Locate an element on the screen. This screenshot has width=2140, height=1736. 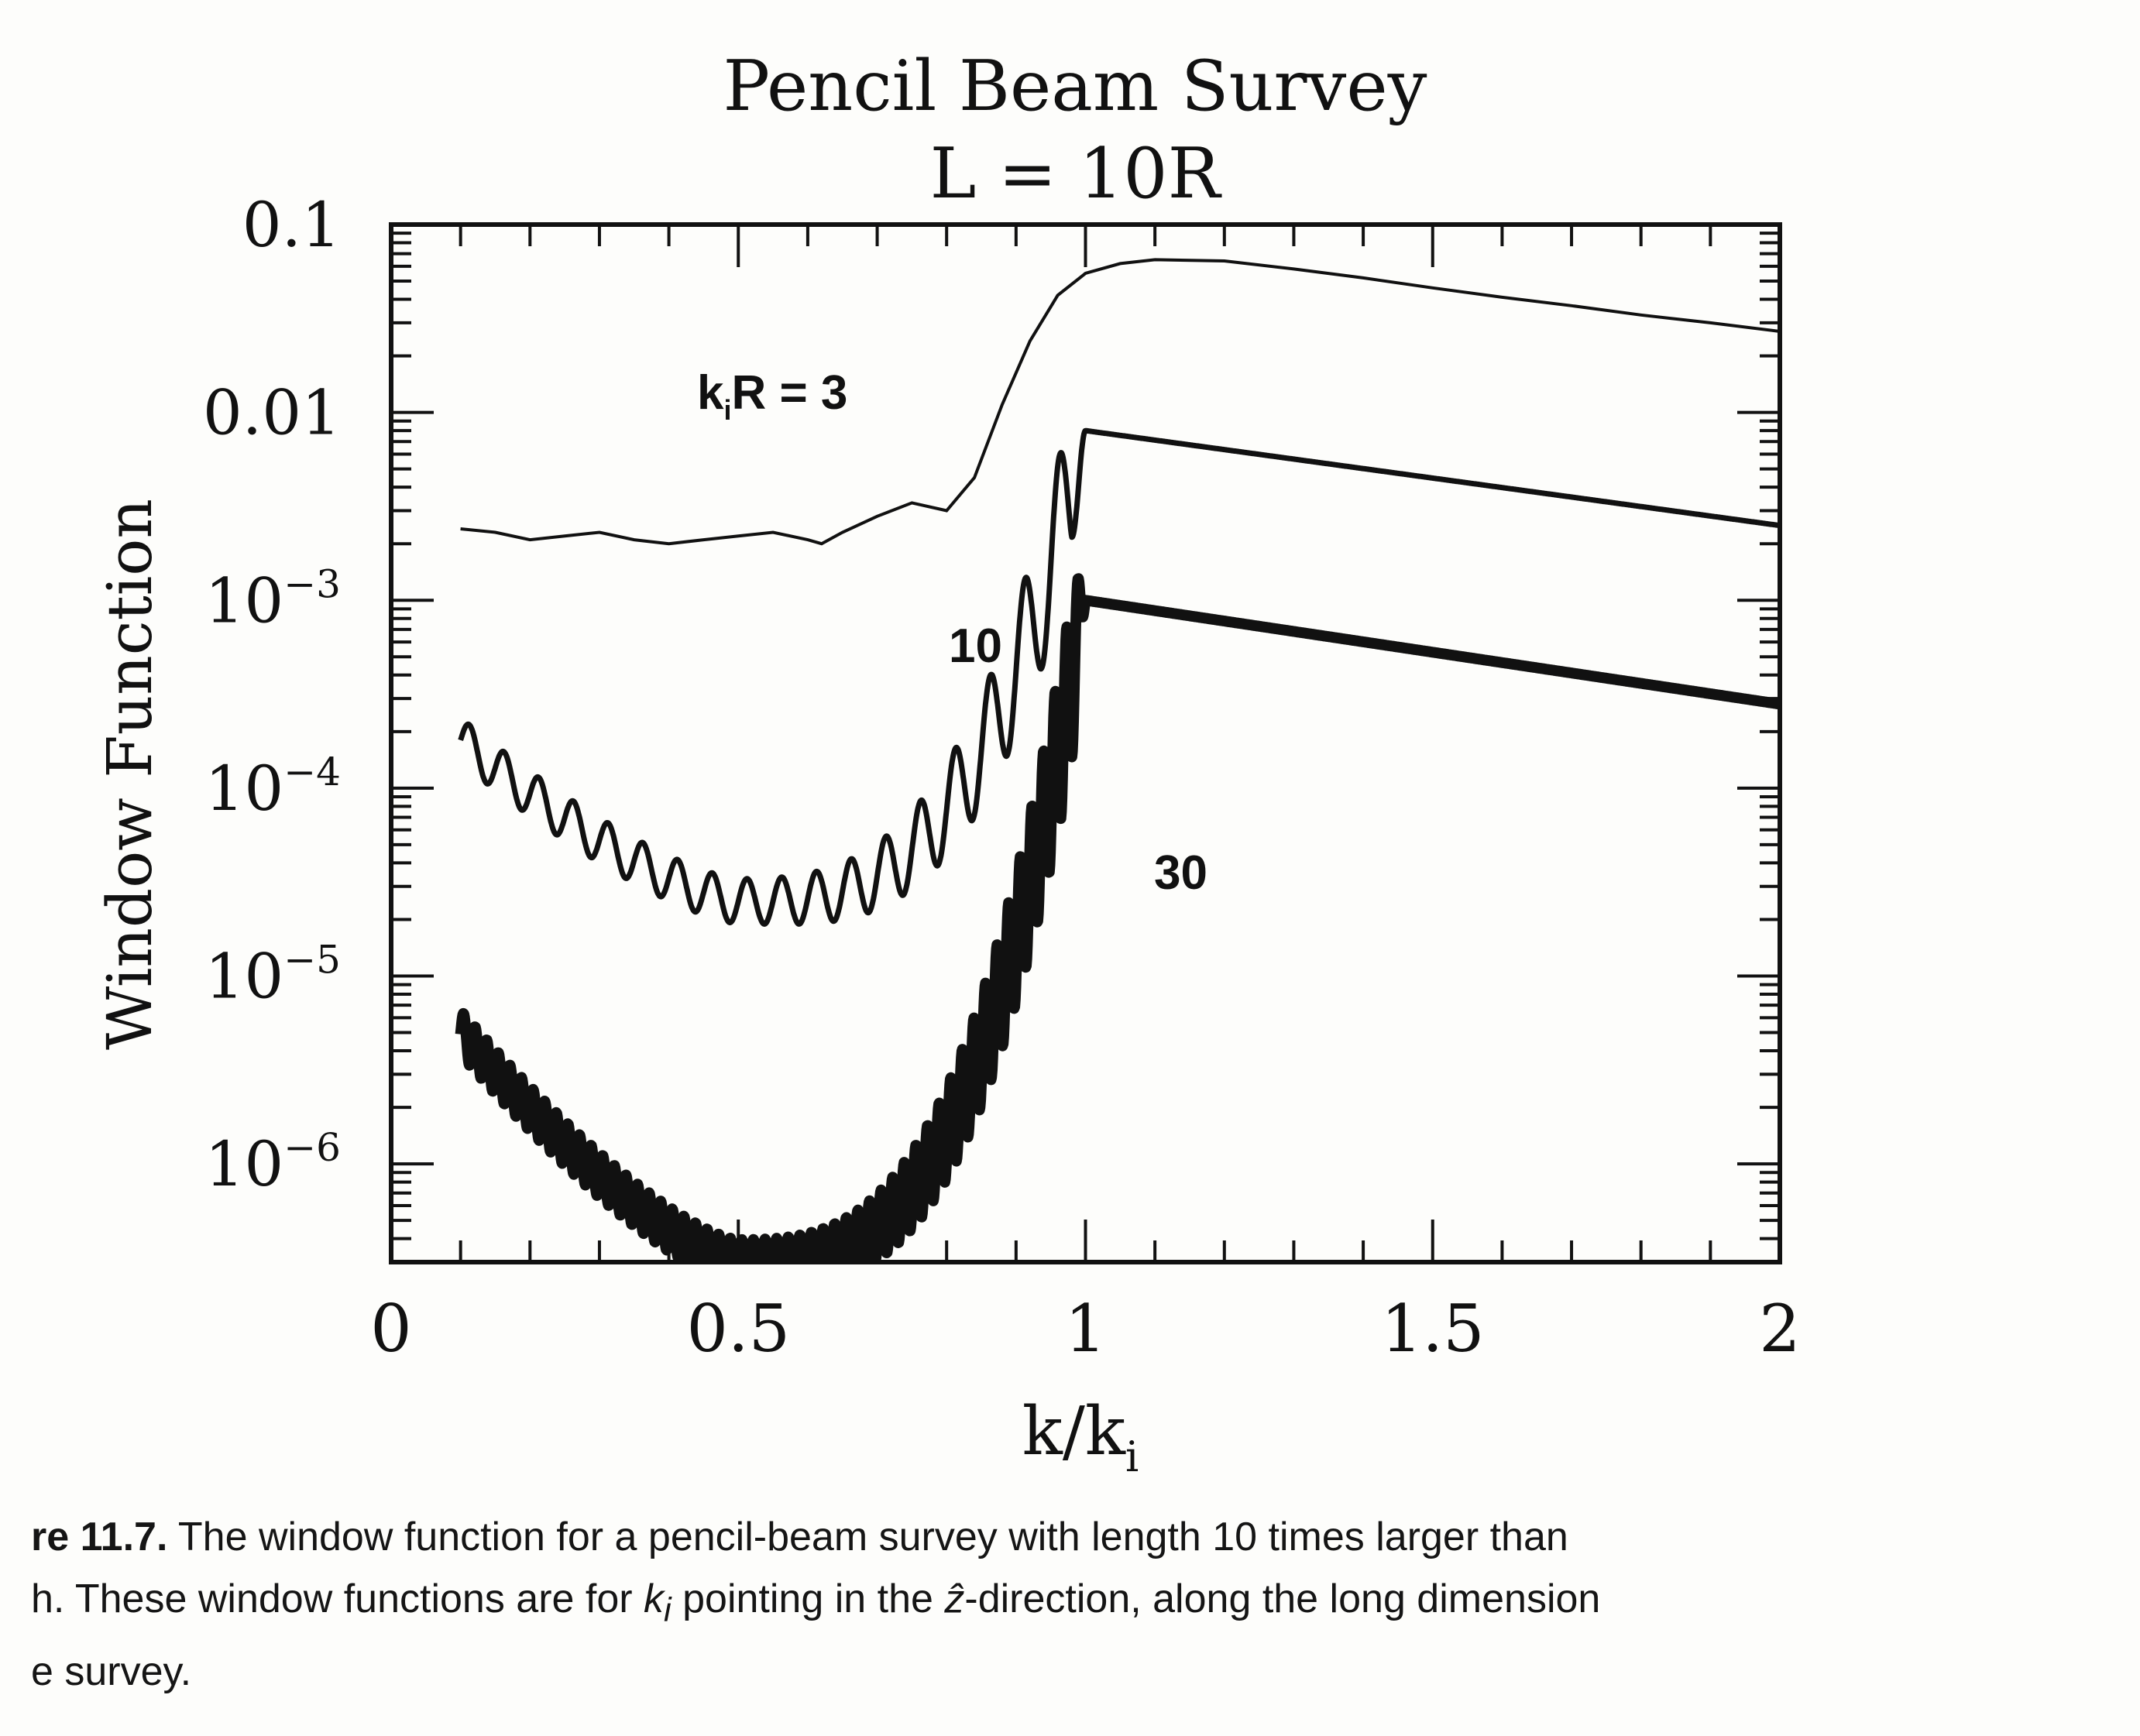
caption-figure-label: re 11.7. is located at coordinates (99, 1537).